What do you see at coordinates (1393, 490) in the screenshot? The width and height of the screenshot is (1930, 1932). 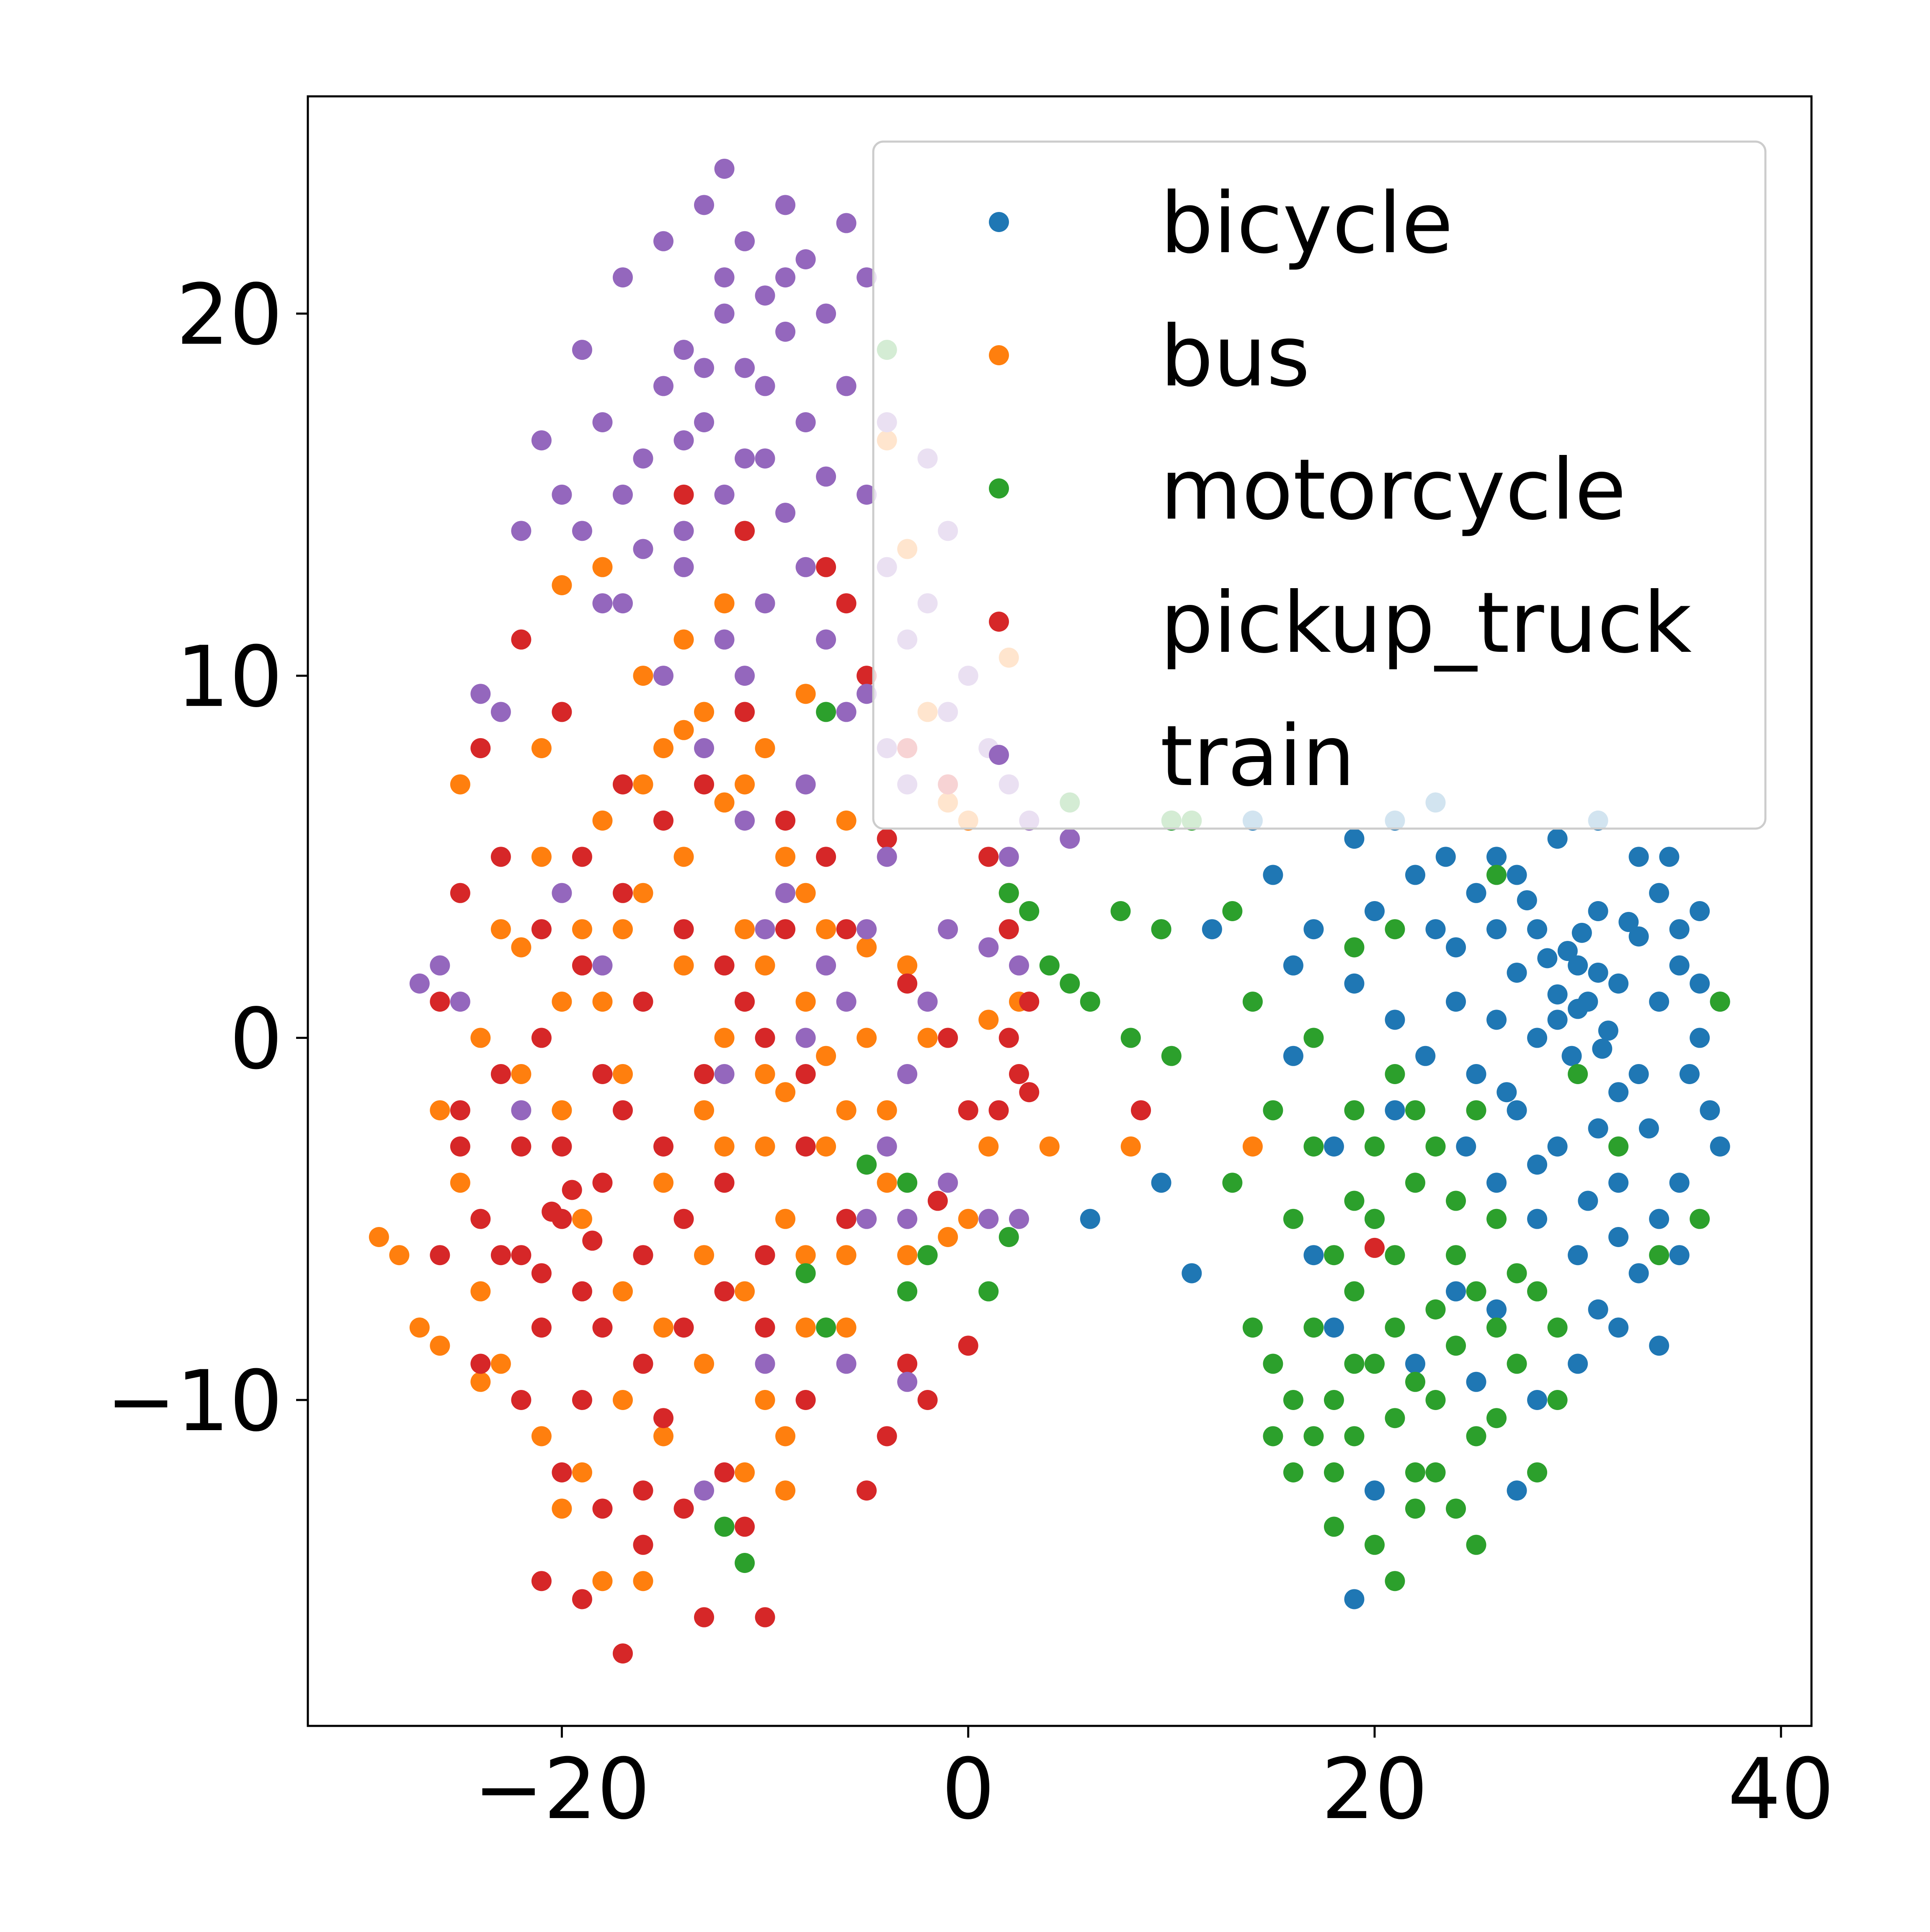 I see `legend-label-motorcycle: motorcycle` at bounding box center [1393, 490].